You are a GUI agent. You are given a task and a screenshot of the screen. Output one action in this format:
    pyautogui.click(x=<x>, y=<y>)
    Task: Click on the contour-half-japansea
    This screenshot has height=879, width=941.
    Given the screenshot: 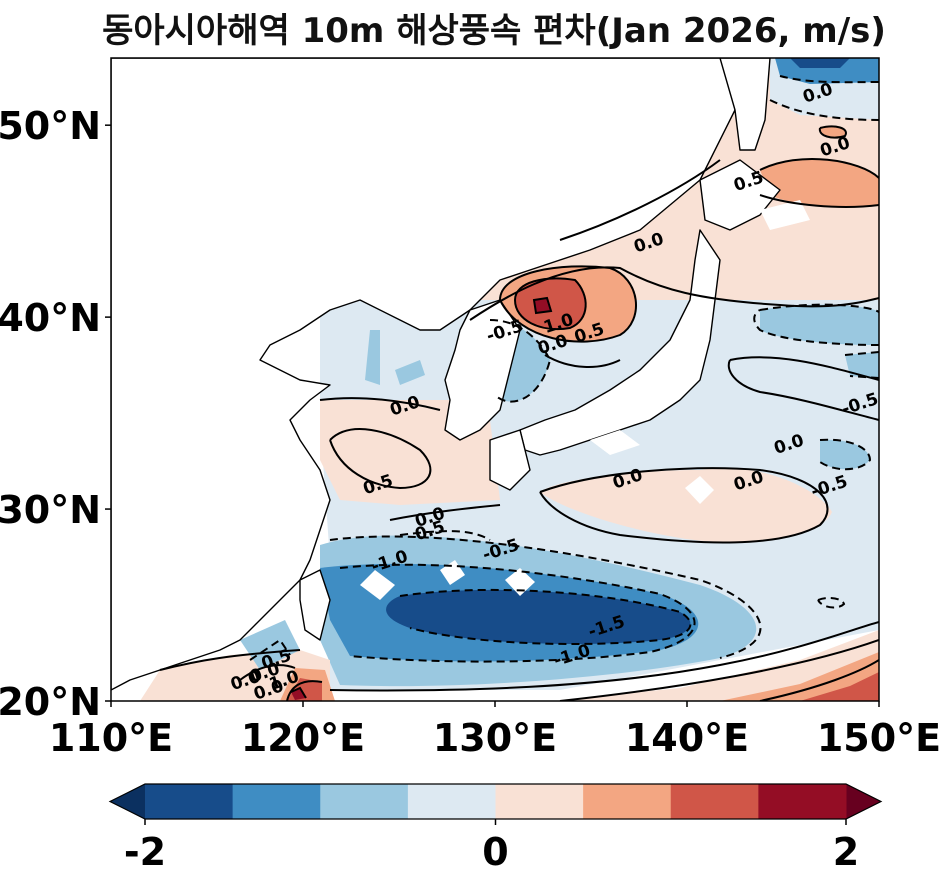 What is the action you would take?
    pyautogui.click(x=568, y=304)
    